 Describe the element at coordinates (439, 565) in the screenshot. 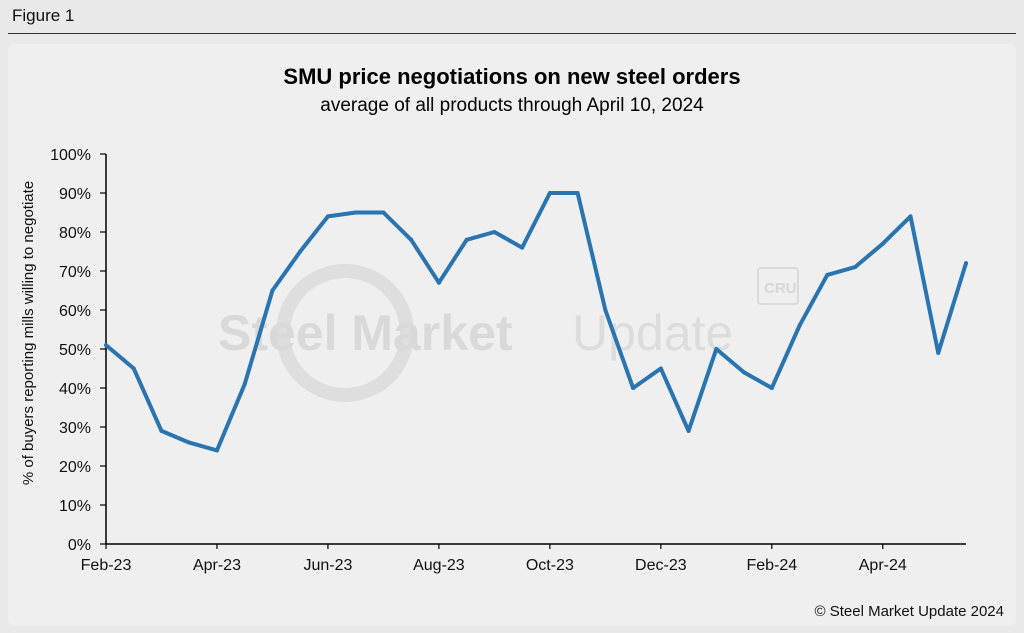

I see `x-tick-label: Aug-23` at that location.